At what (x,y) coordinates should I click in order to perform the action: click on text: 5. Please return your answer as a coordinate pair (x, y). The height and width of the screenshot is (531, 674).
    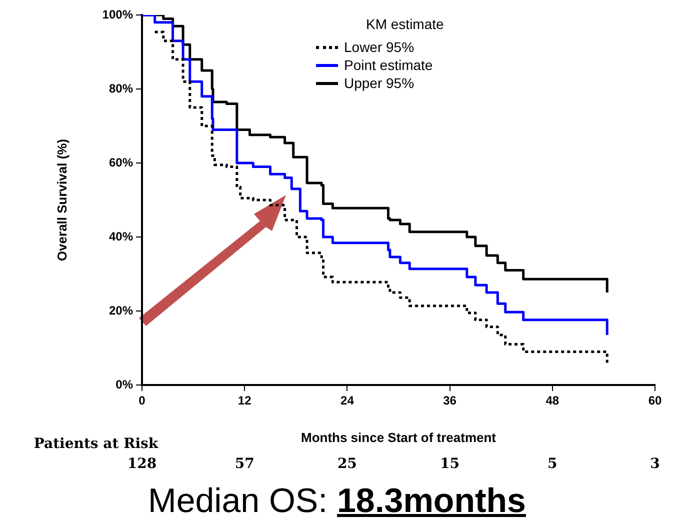
    Looking at the image, I should click on (553, 464).